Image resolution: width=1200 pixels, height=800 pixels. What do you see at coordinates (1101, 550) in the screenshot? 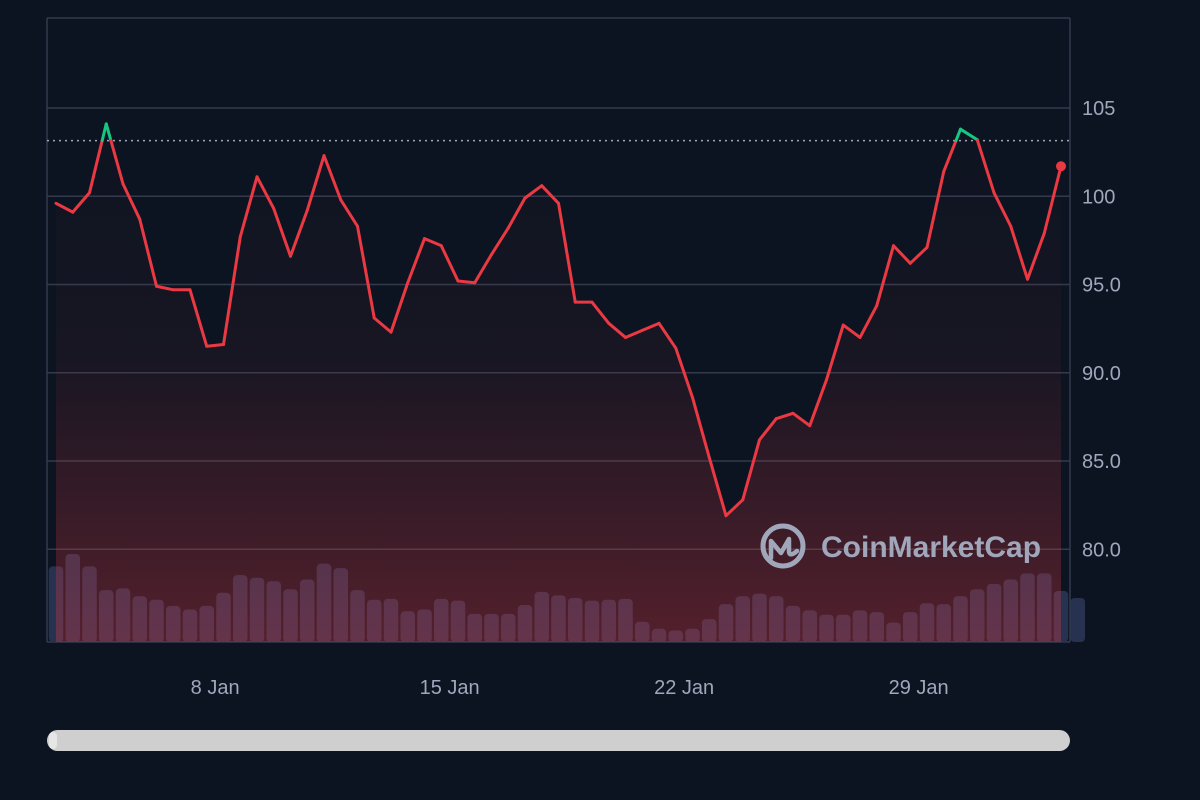
I see `y-tick-label: 80.0` at bounding box center [1101, 550].